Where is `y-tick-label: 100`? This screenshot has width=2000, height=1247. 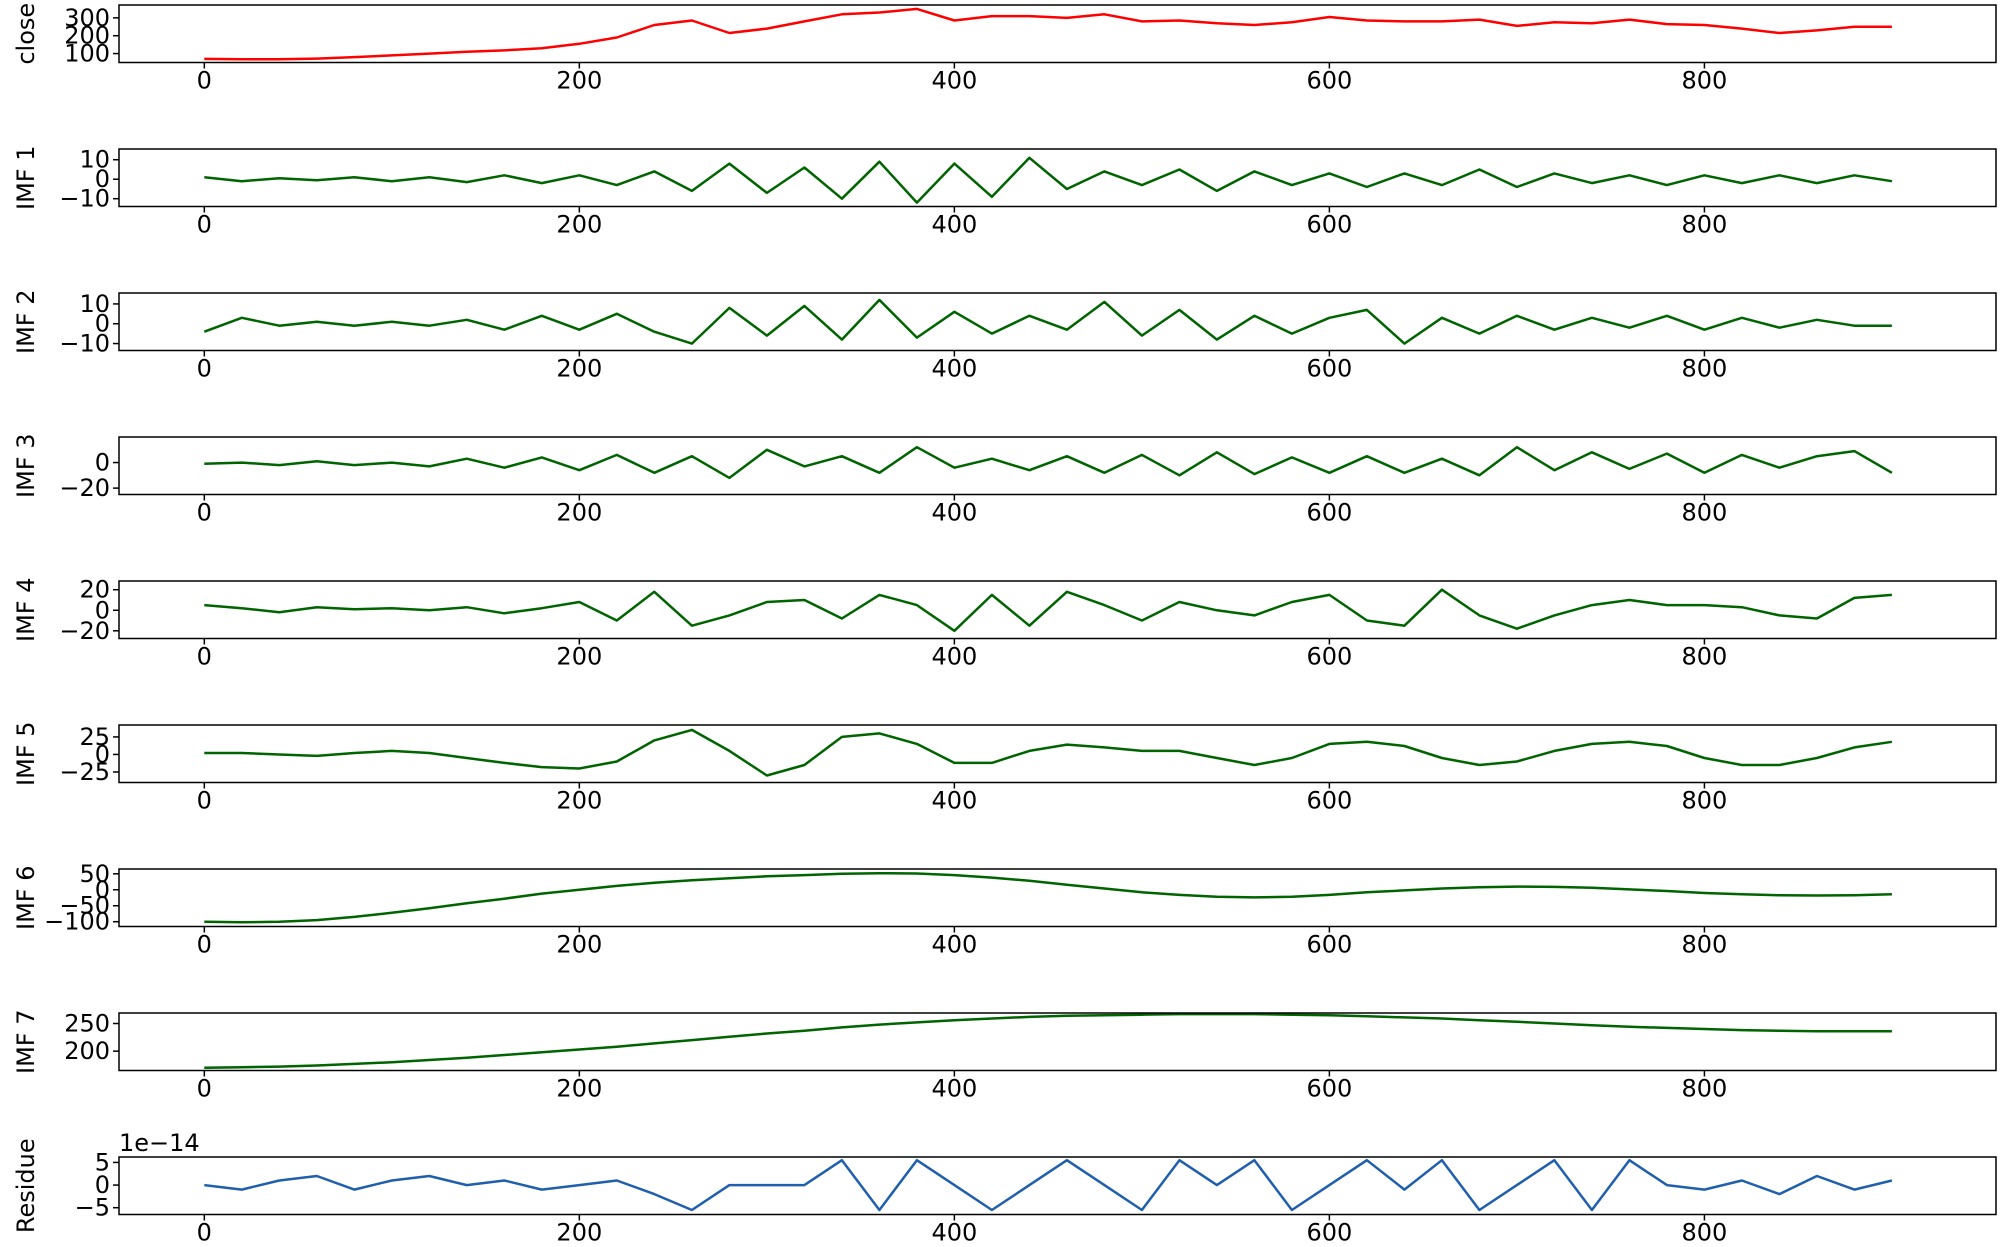 y-tick-label: 100 is located at coordinates (87, 54).